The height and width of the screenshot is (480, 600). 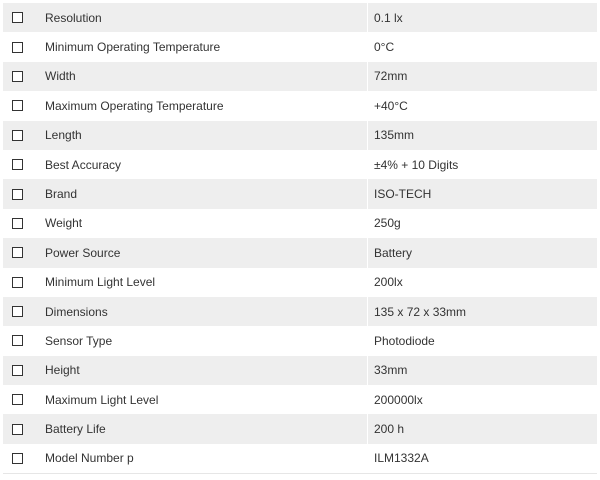 I want to click on spec-row: Width 72mm, so click(x=300, y=76).